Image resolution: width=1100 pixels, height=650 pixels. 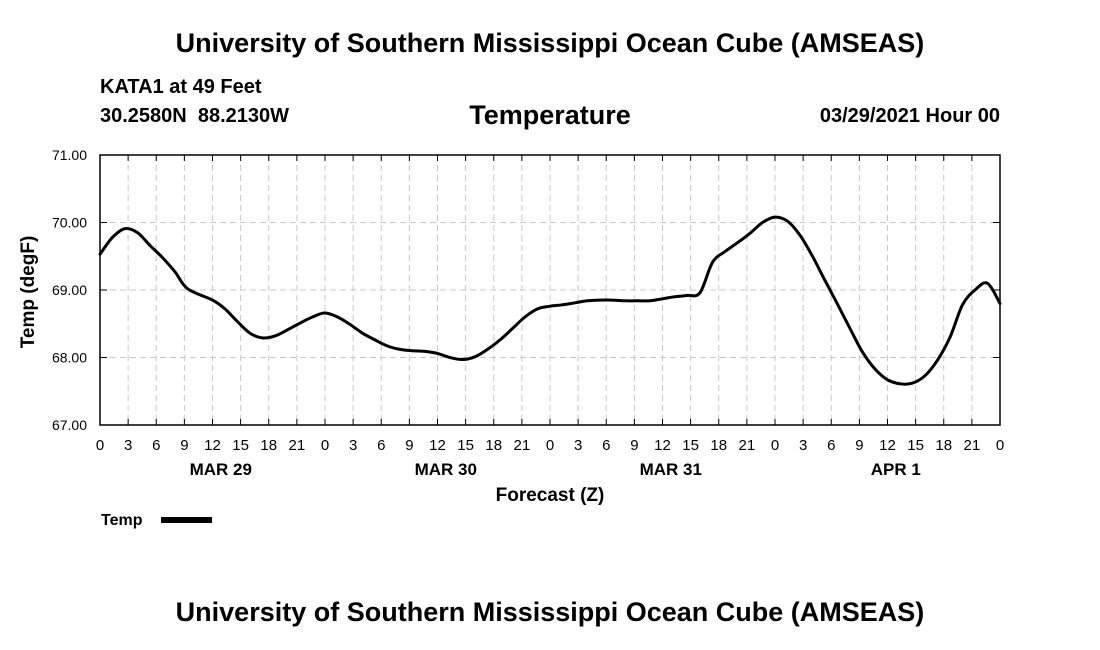 I want to click on station-label: KATA1 at 49 Feet, so click(x=181, y=87).